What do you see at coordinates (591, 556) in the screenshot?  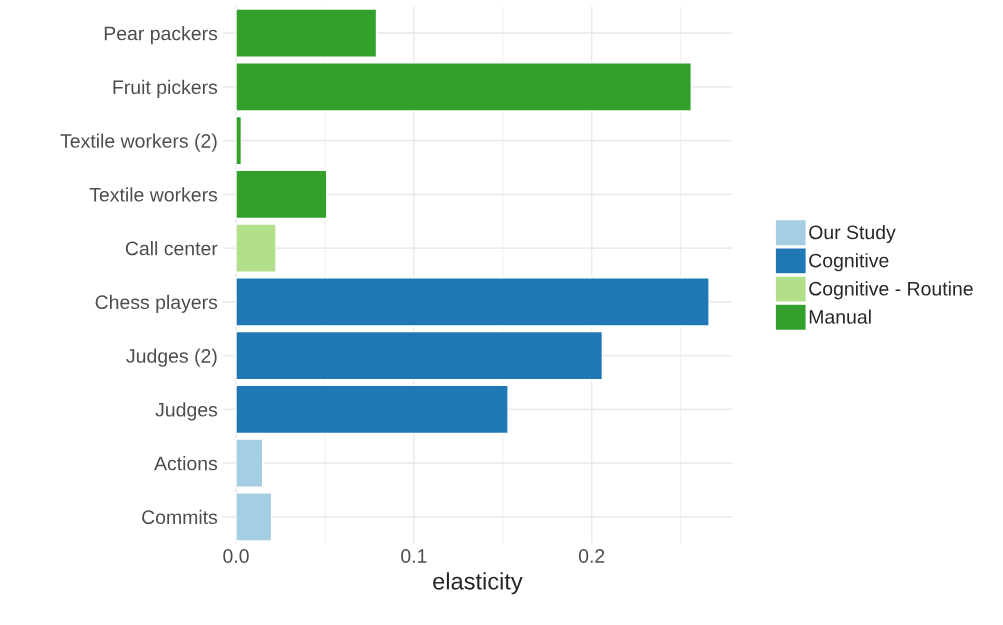 I see `x-tick-label: 0.2` at bounding box center [591, 556].